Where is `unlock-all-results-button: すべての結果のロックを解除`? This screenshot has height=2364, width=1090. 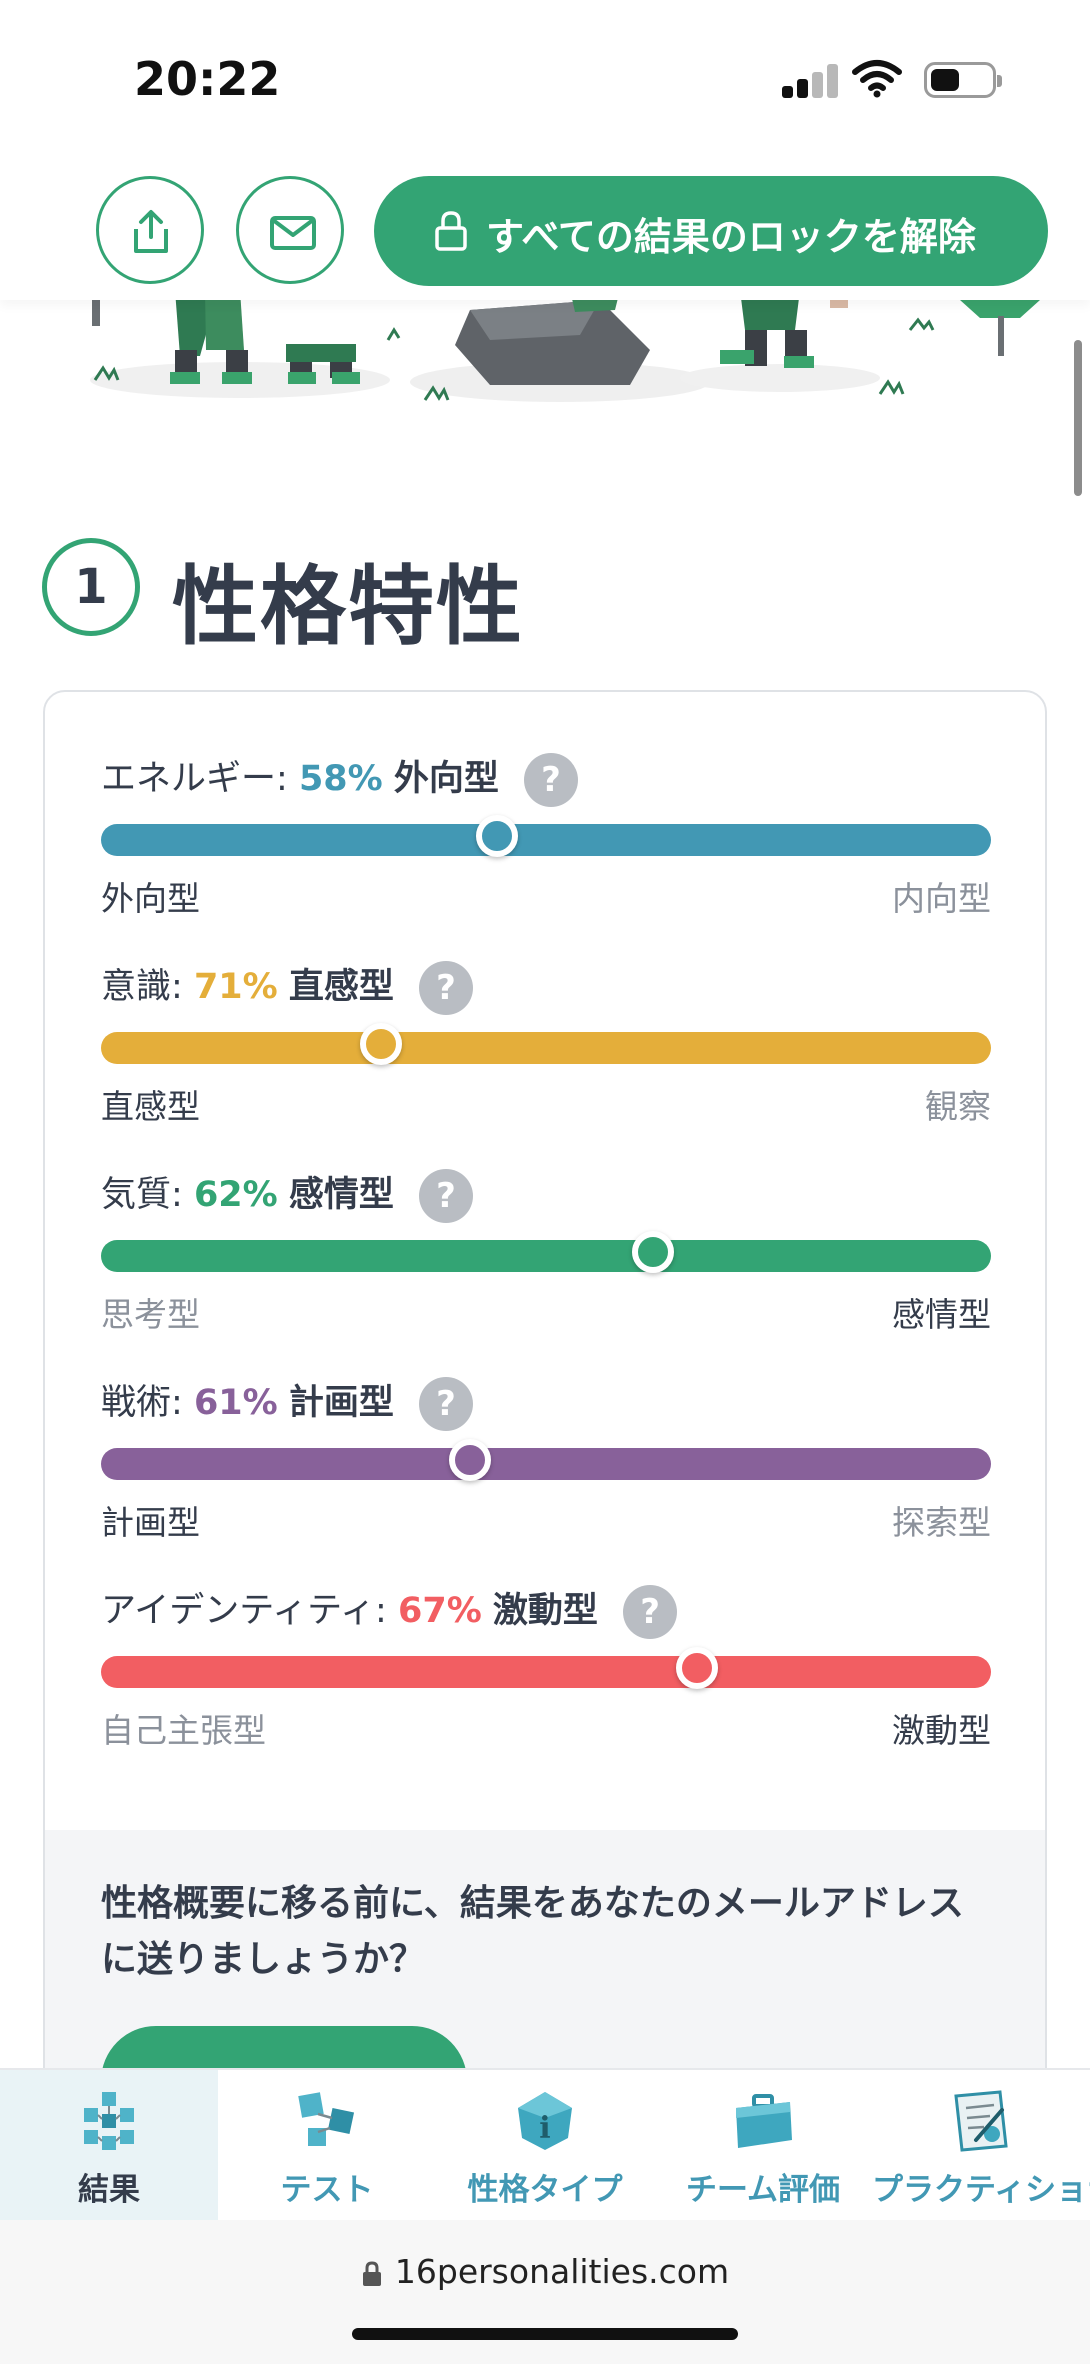
unlock-all-results-button: すべての結果のロックを解除 is located at coordinates (711, 231).